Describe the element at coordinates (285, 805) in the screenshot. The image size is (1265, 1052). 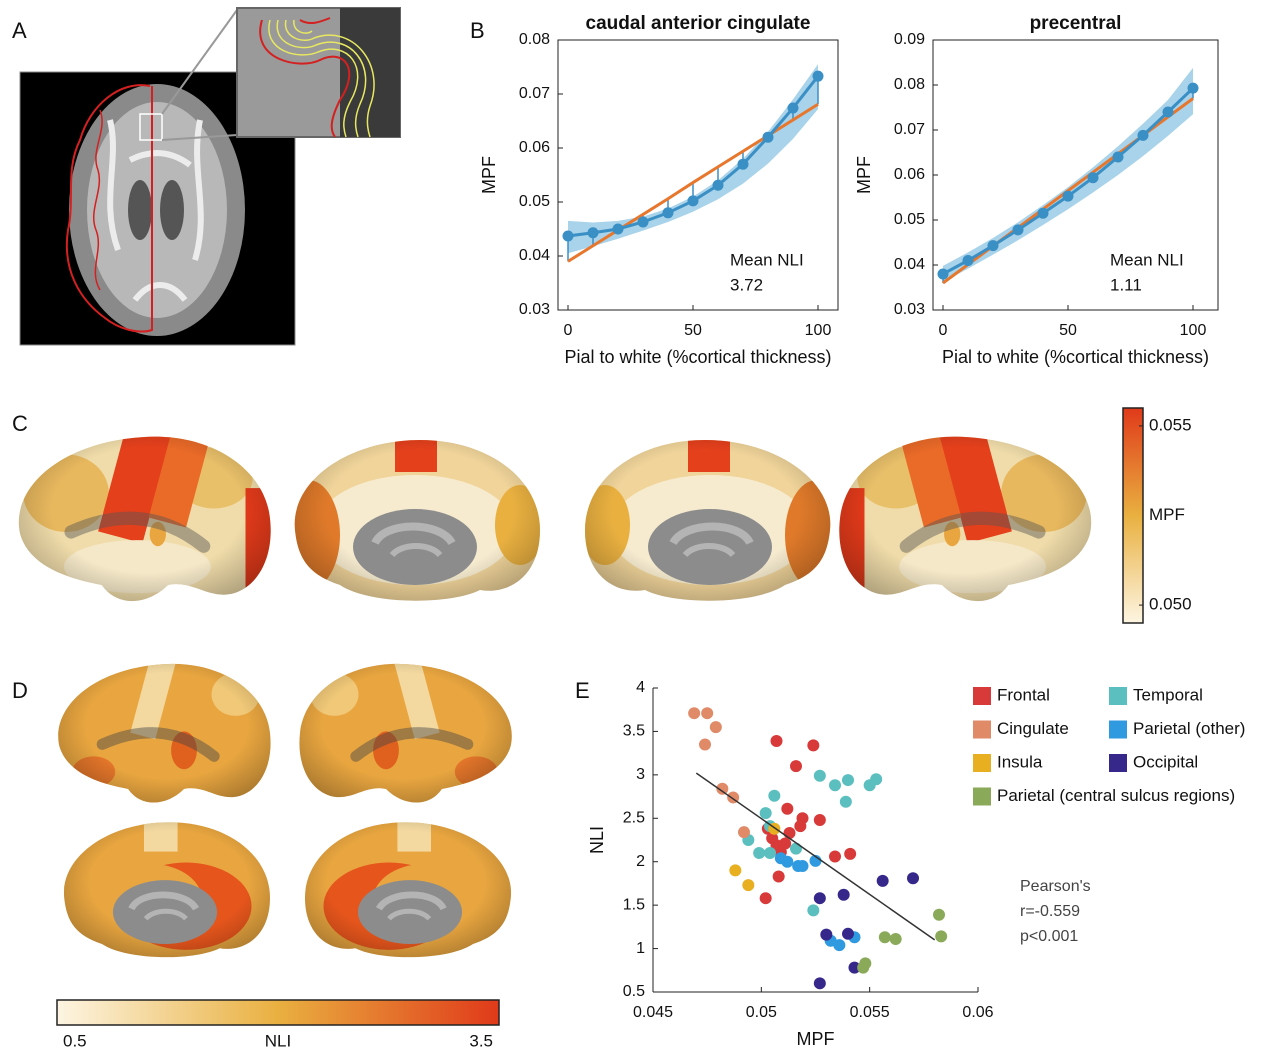
I see `brain-maps-nli` at that location.